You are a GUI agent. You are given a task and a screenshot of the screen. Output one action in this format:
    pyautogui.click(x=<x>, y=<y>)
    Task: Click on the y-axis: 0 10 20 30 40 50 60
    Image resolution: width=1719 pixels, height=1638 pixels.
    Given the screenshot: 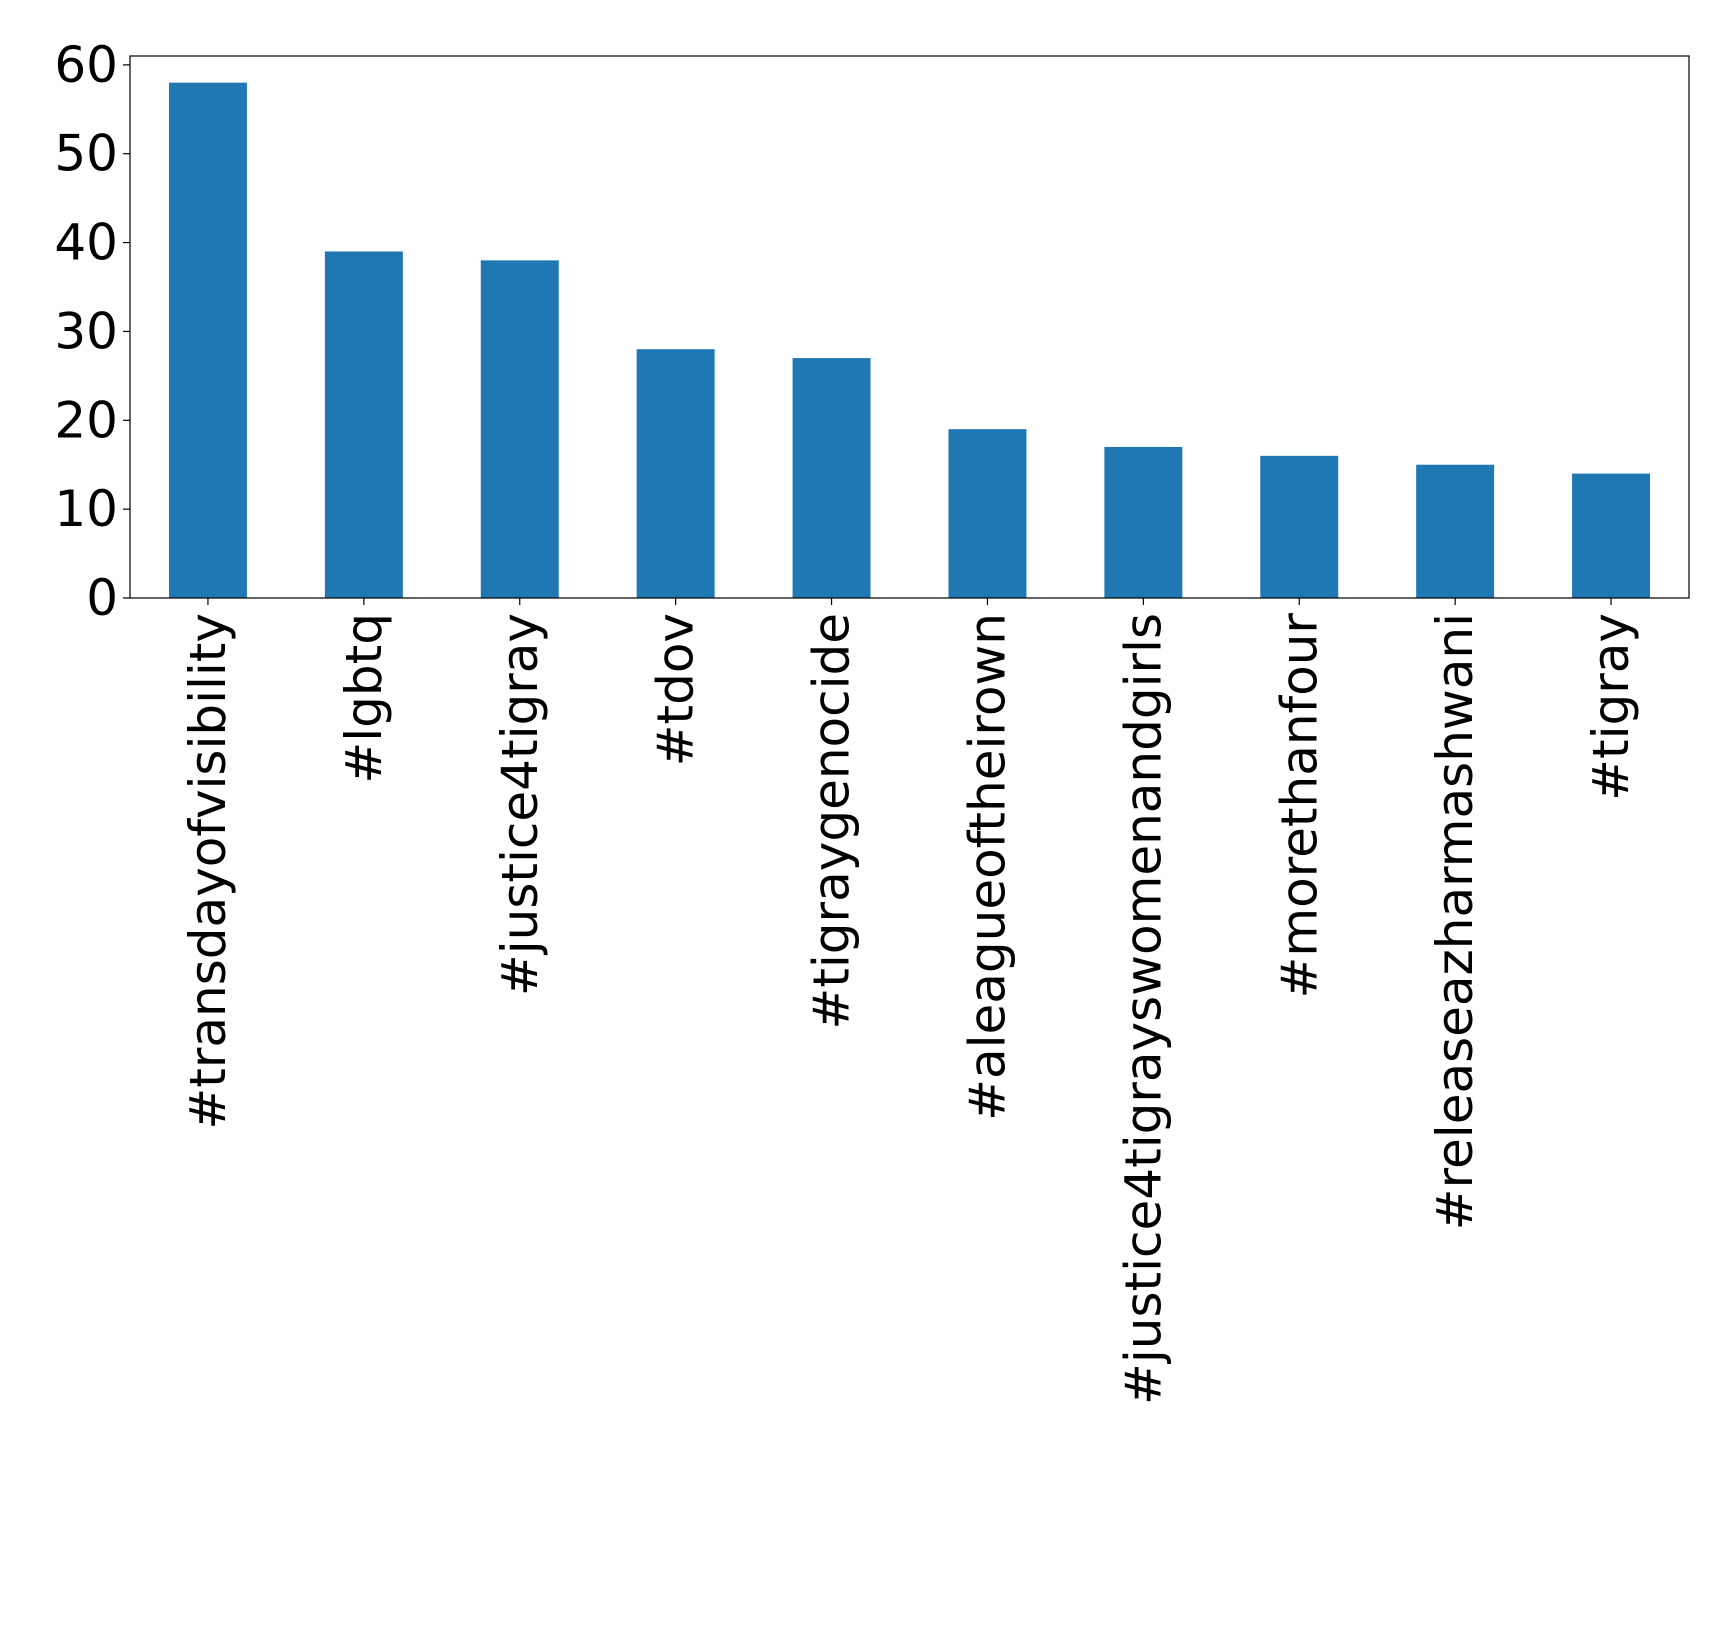 What is the action you would take?
    pyautogui.click(x=92, y=331)
    